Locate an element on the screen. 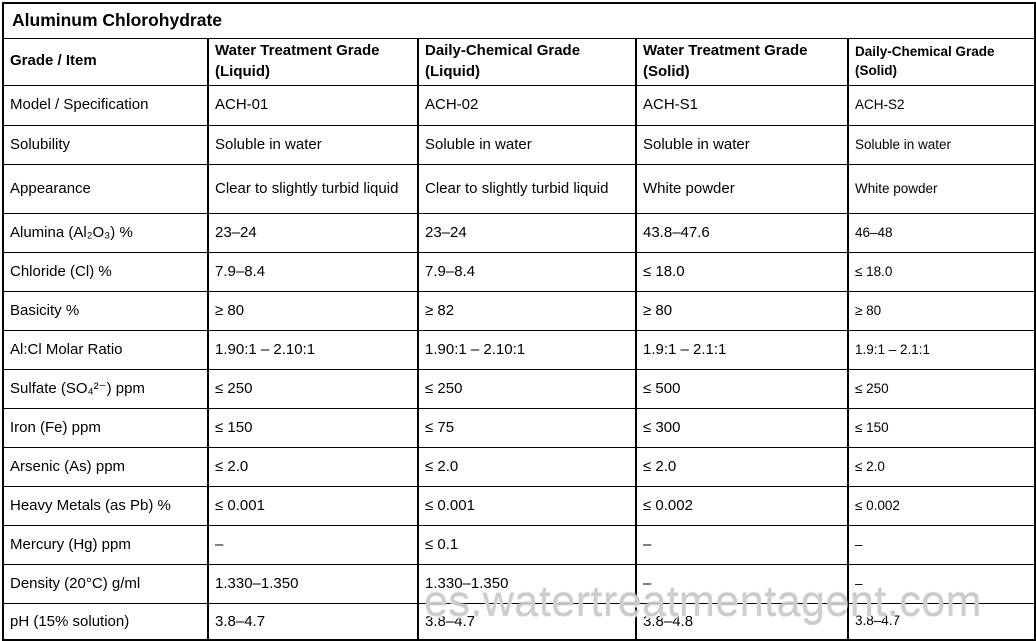 This screenshot has width=1036, height=641. cell: 3.8–4.8 is located at coordinates (742, 621).